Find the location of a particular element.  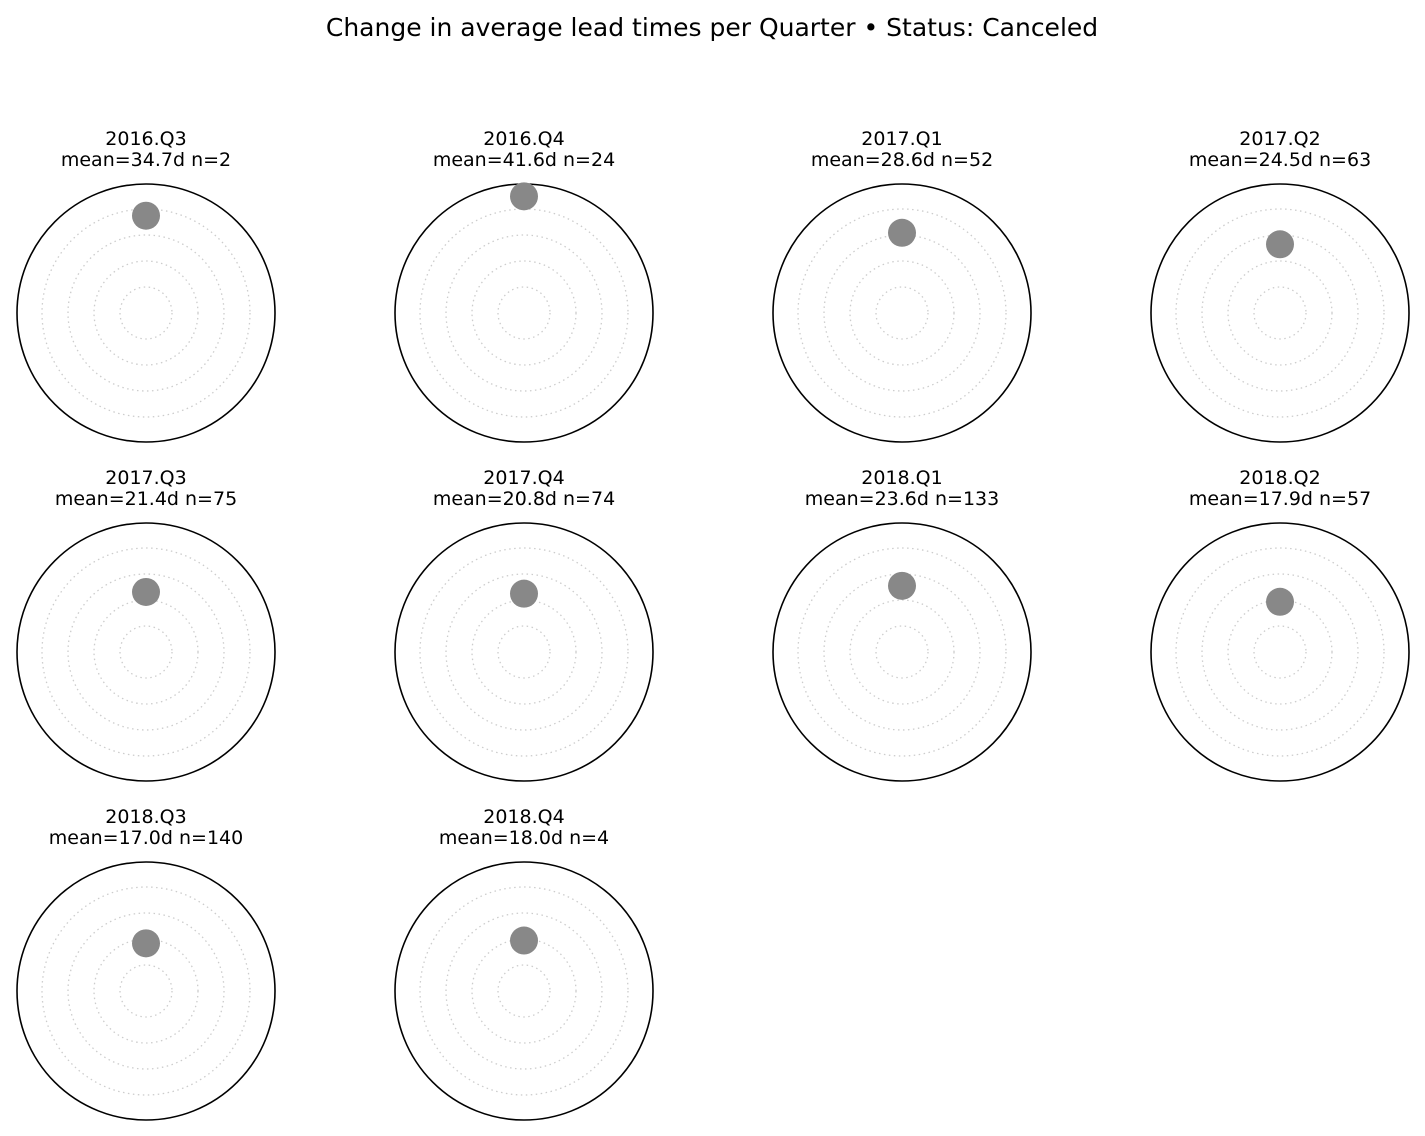

panel-quarter-label: 2017.Q4 is located at coordinates (523, 478).